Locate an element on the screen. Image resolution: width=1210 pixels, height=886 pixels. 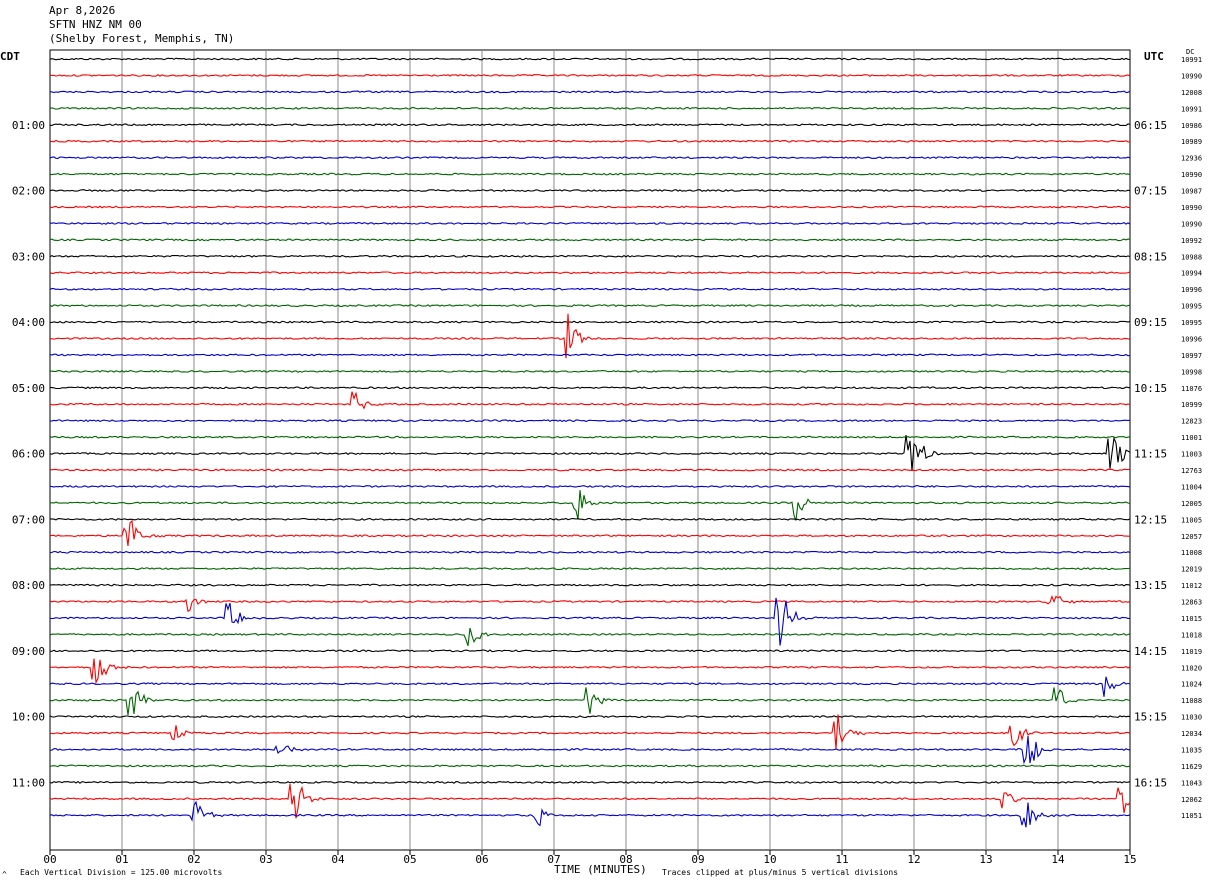
right-time-label: 13:15 is located at coordinates (1150, 585).